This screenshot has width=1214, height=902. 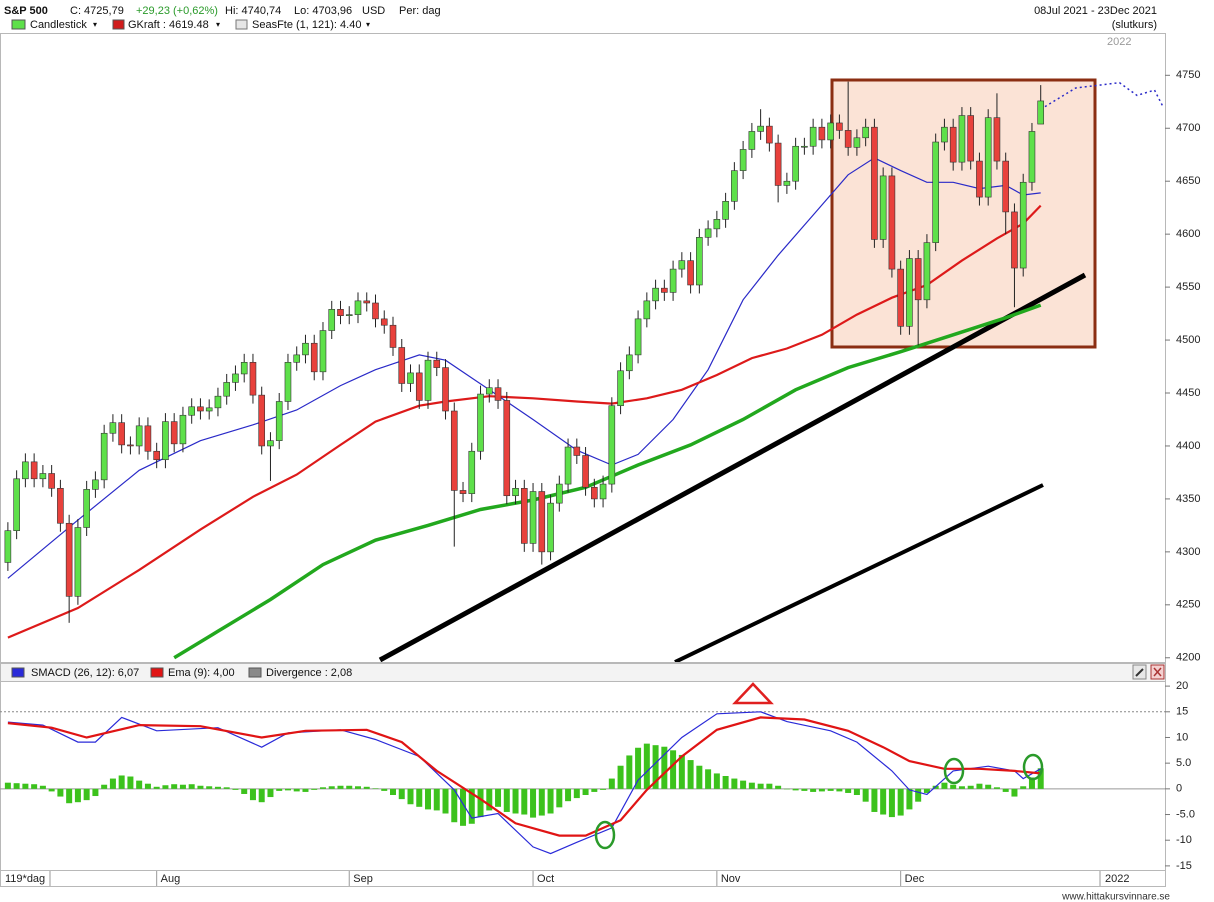 I want to click on x-axis: Aug Sep Oct Nov Dec, so click(x=540, y=878).